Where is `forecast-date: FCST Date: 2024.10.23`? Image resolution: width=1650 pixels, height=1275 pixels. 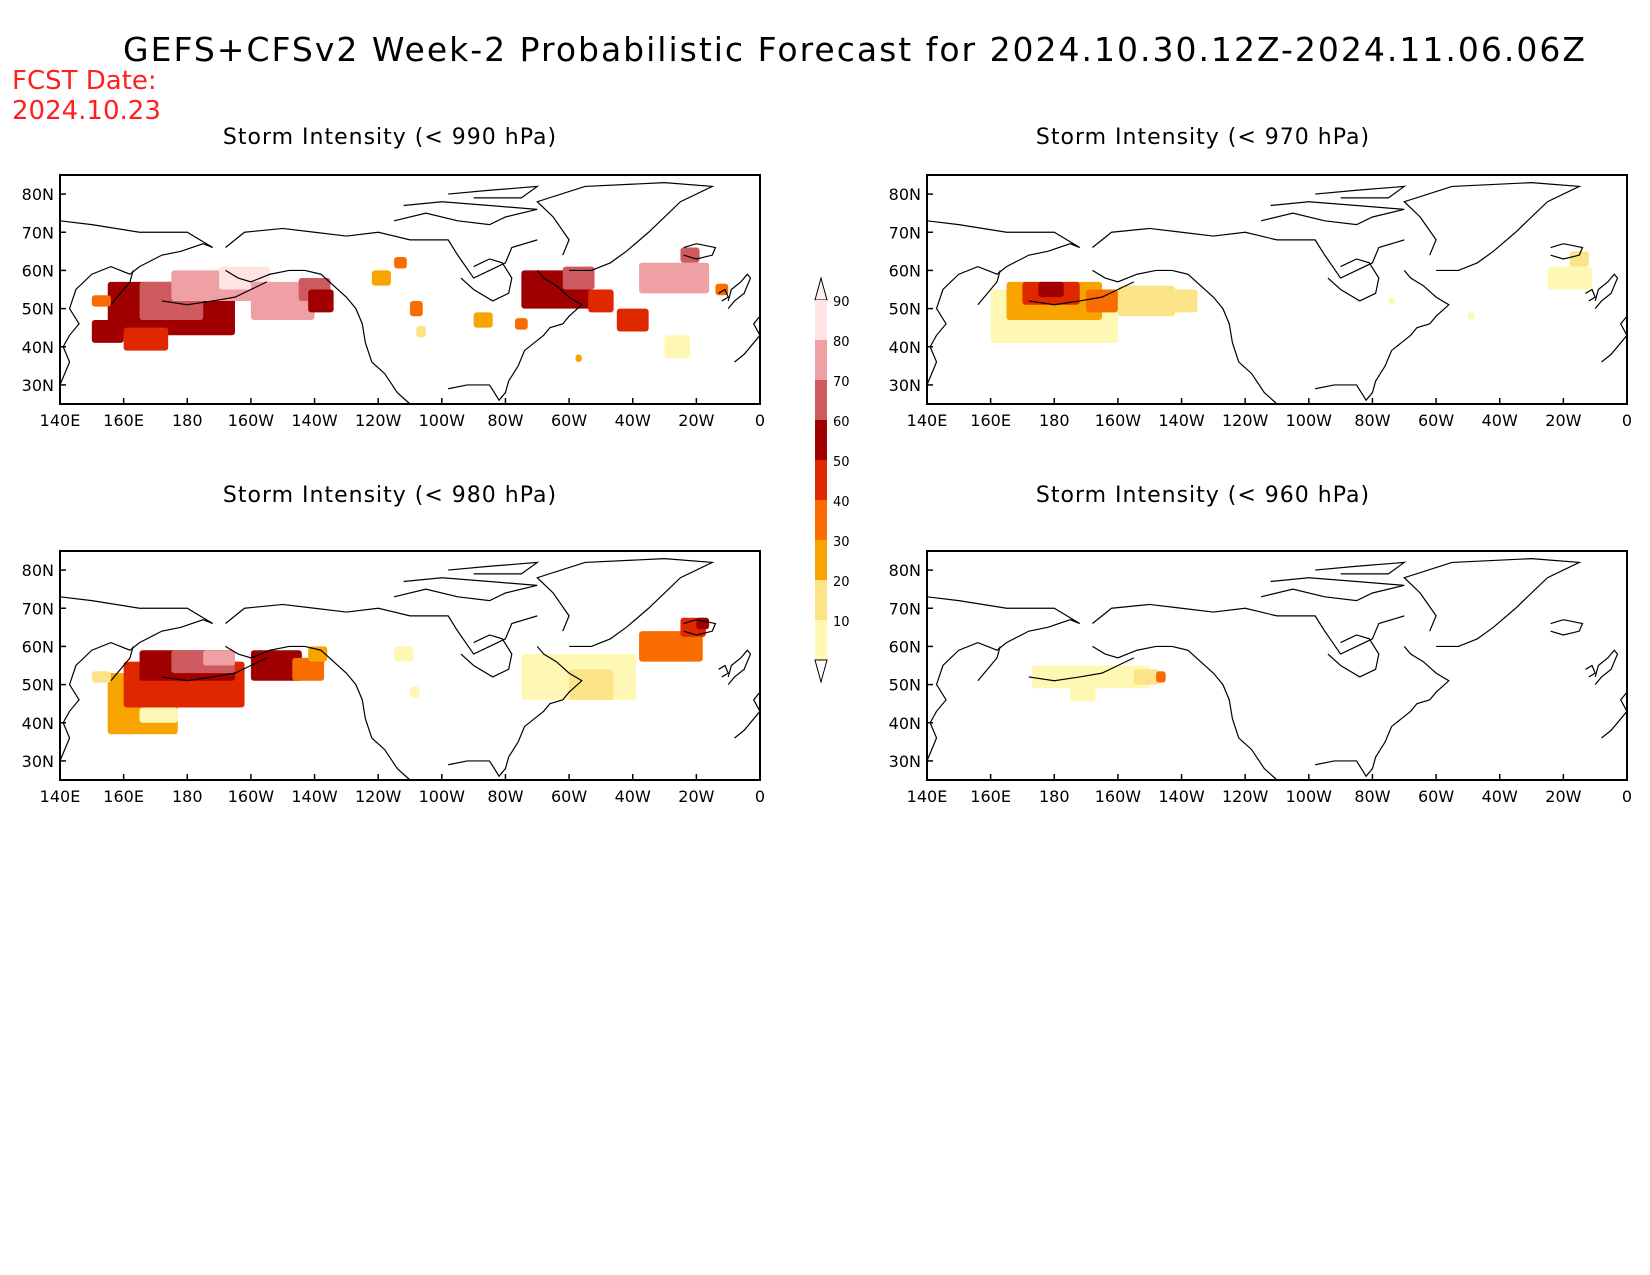
forecast-date: FCST Date: 2024.10.23 is located at coordinates (86, 96).